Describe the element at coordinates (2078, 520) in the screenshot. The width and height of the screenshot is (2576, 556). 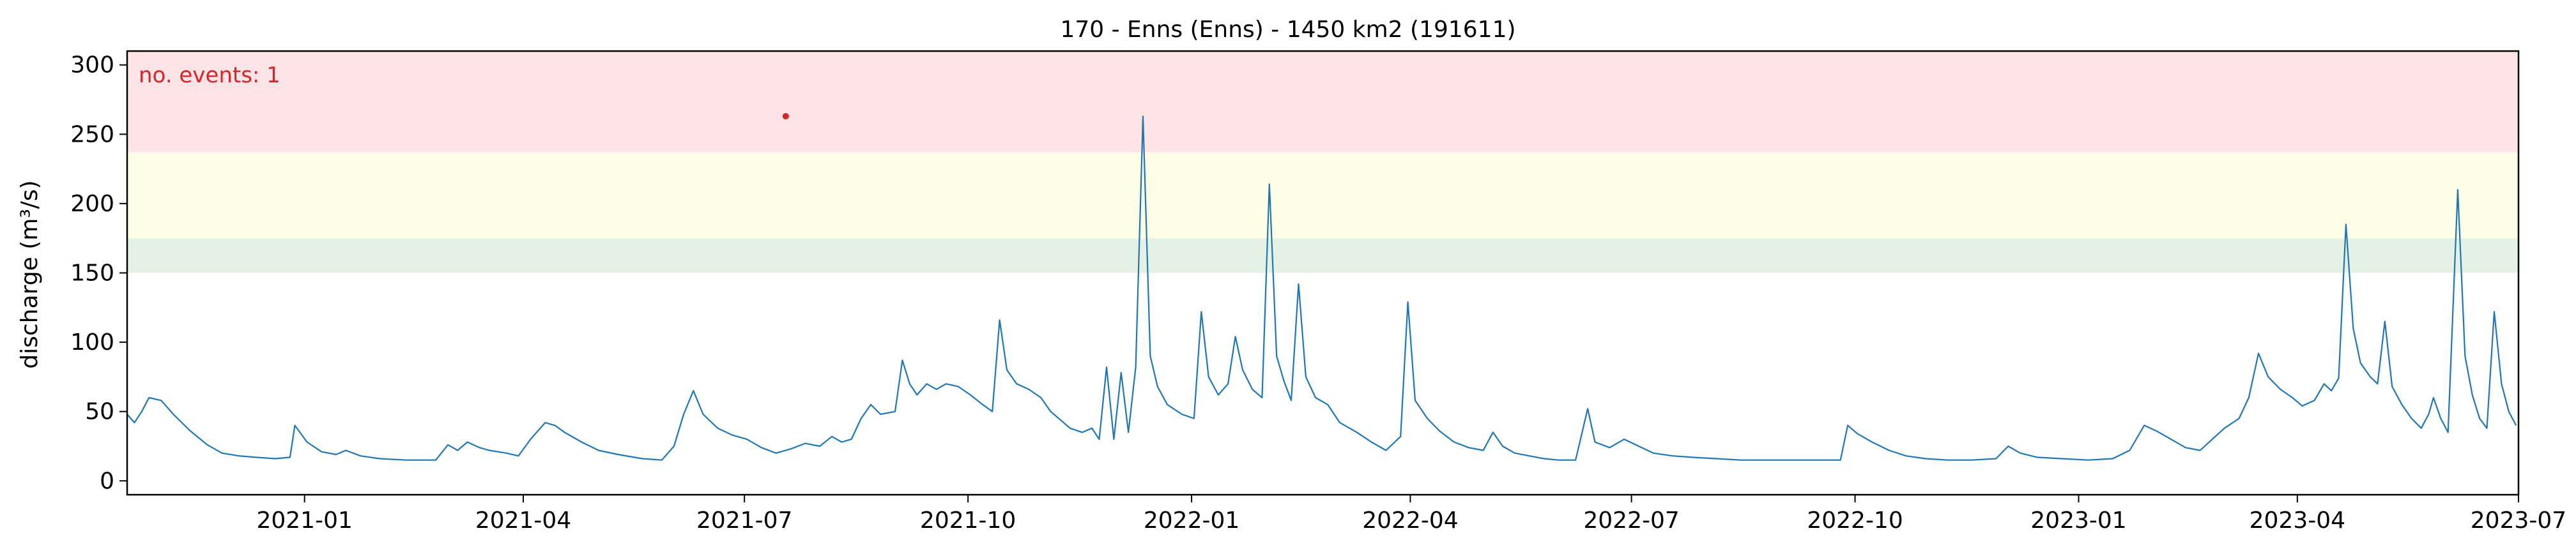
I see `x-tick-label-9: 2023-01` at that location.